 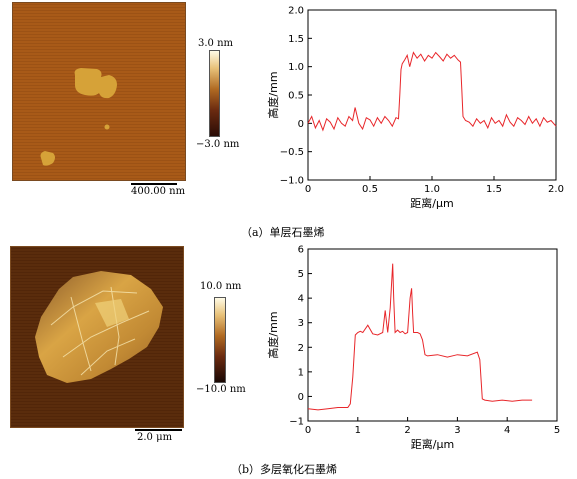 What do you see at coordinates (296, 96) in the screenshot?
I see `y-tick-label: 0.5` at bounding box center [296, 96].